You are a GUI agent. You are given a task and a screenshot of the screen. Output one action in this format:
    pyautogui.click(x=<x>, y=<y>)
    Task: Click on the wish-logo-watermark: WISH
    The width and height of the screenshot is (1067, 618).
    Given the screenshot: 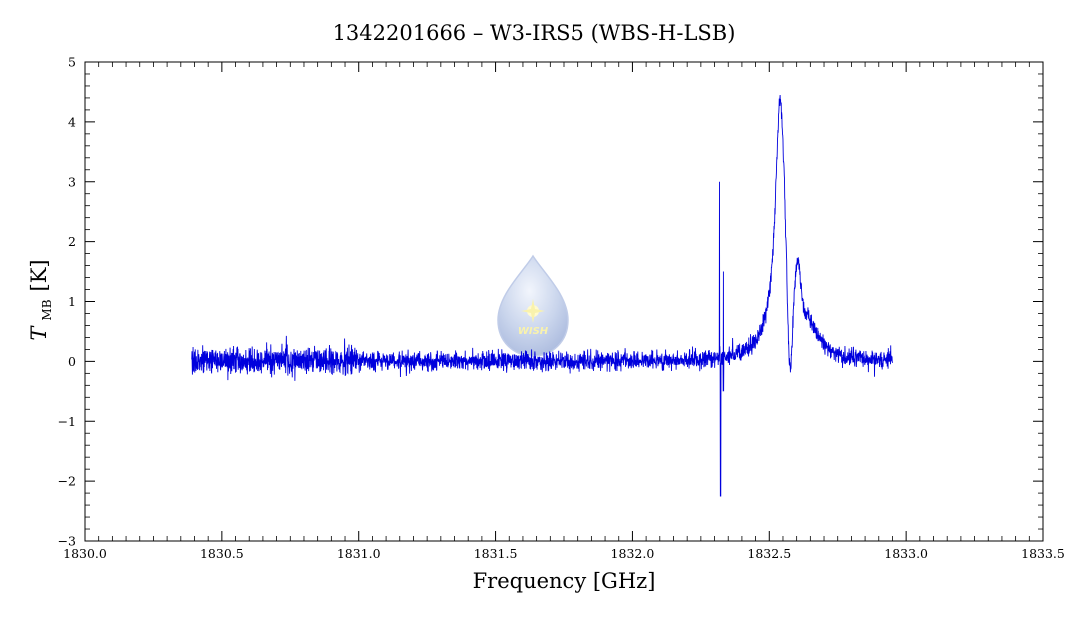 What is the action you would take?
    pyautogui.click(x=533, y=305)
    